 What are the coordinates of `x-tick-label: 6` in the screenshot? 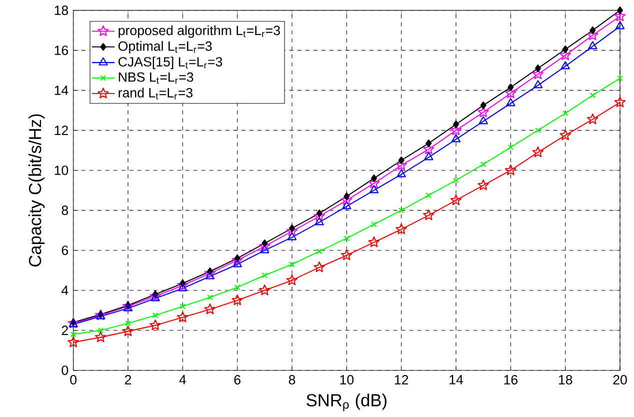 It's located at (237, 379).